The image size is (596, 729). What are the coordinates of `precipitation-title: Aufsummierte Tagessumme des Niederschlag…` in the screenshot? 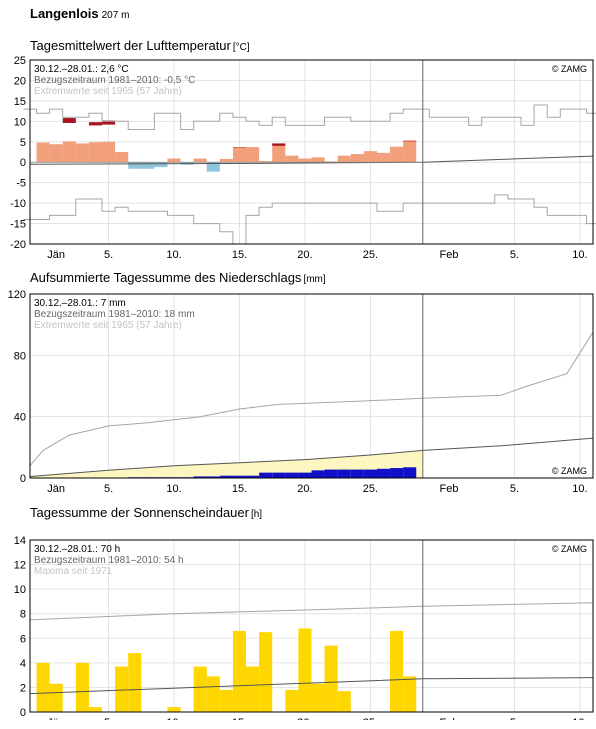 It's located at (178, 277).